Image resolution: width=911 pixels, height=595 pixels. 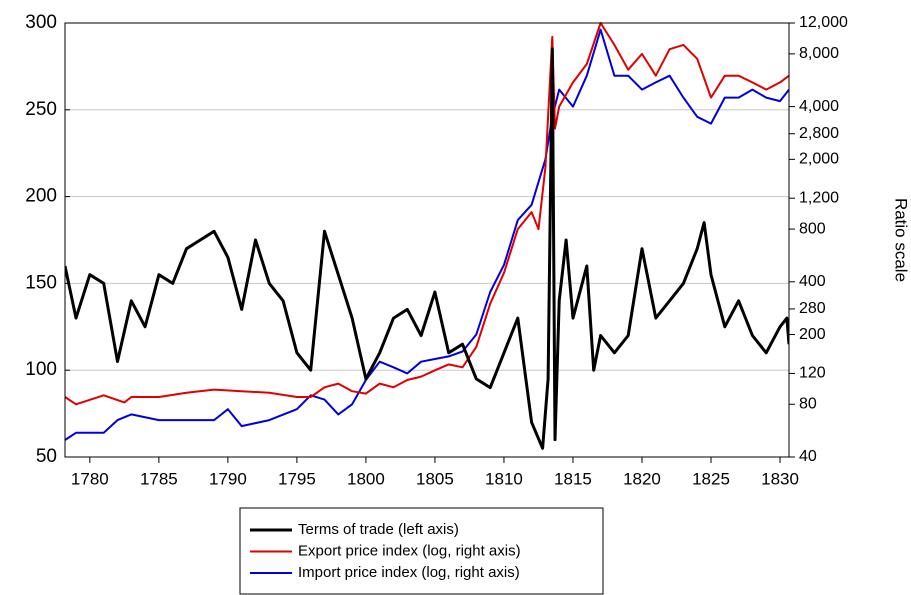 What do you see at coordinates (297, 478) in the screenshot?
I see `x-tick-label: 1795` at bounding box center [297, 478].